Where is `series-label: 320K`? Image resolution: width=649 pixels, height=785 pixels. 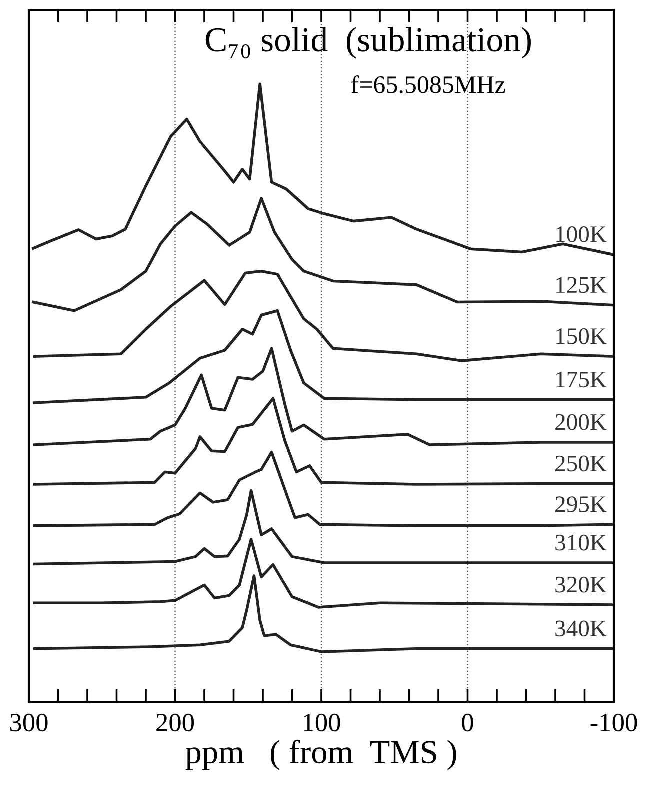 series-label: 320K is located at coordinates (581, 584).